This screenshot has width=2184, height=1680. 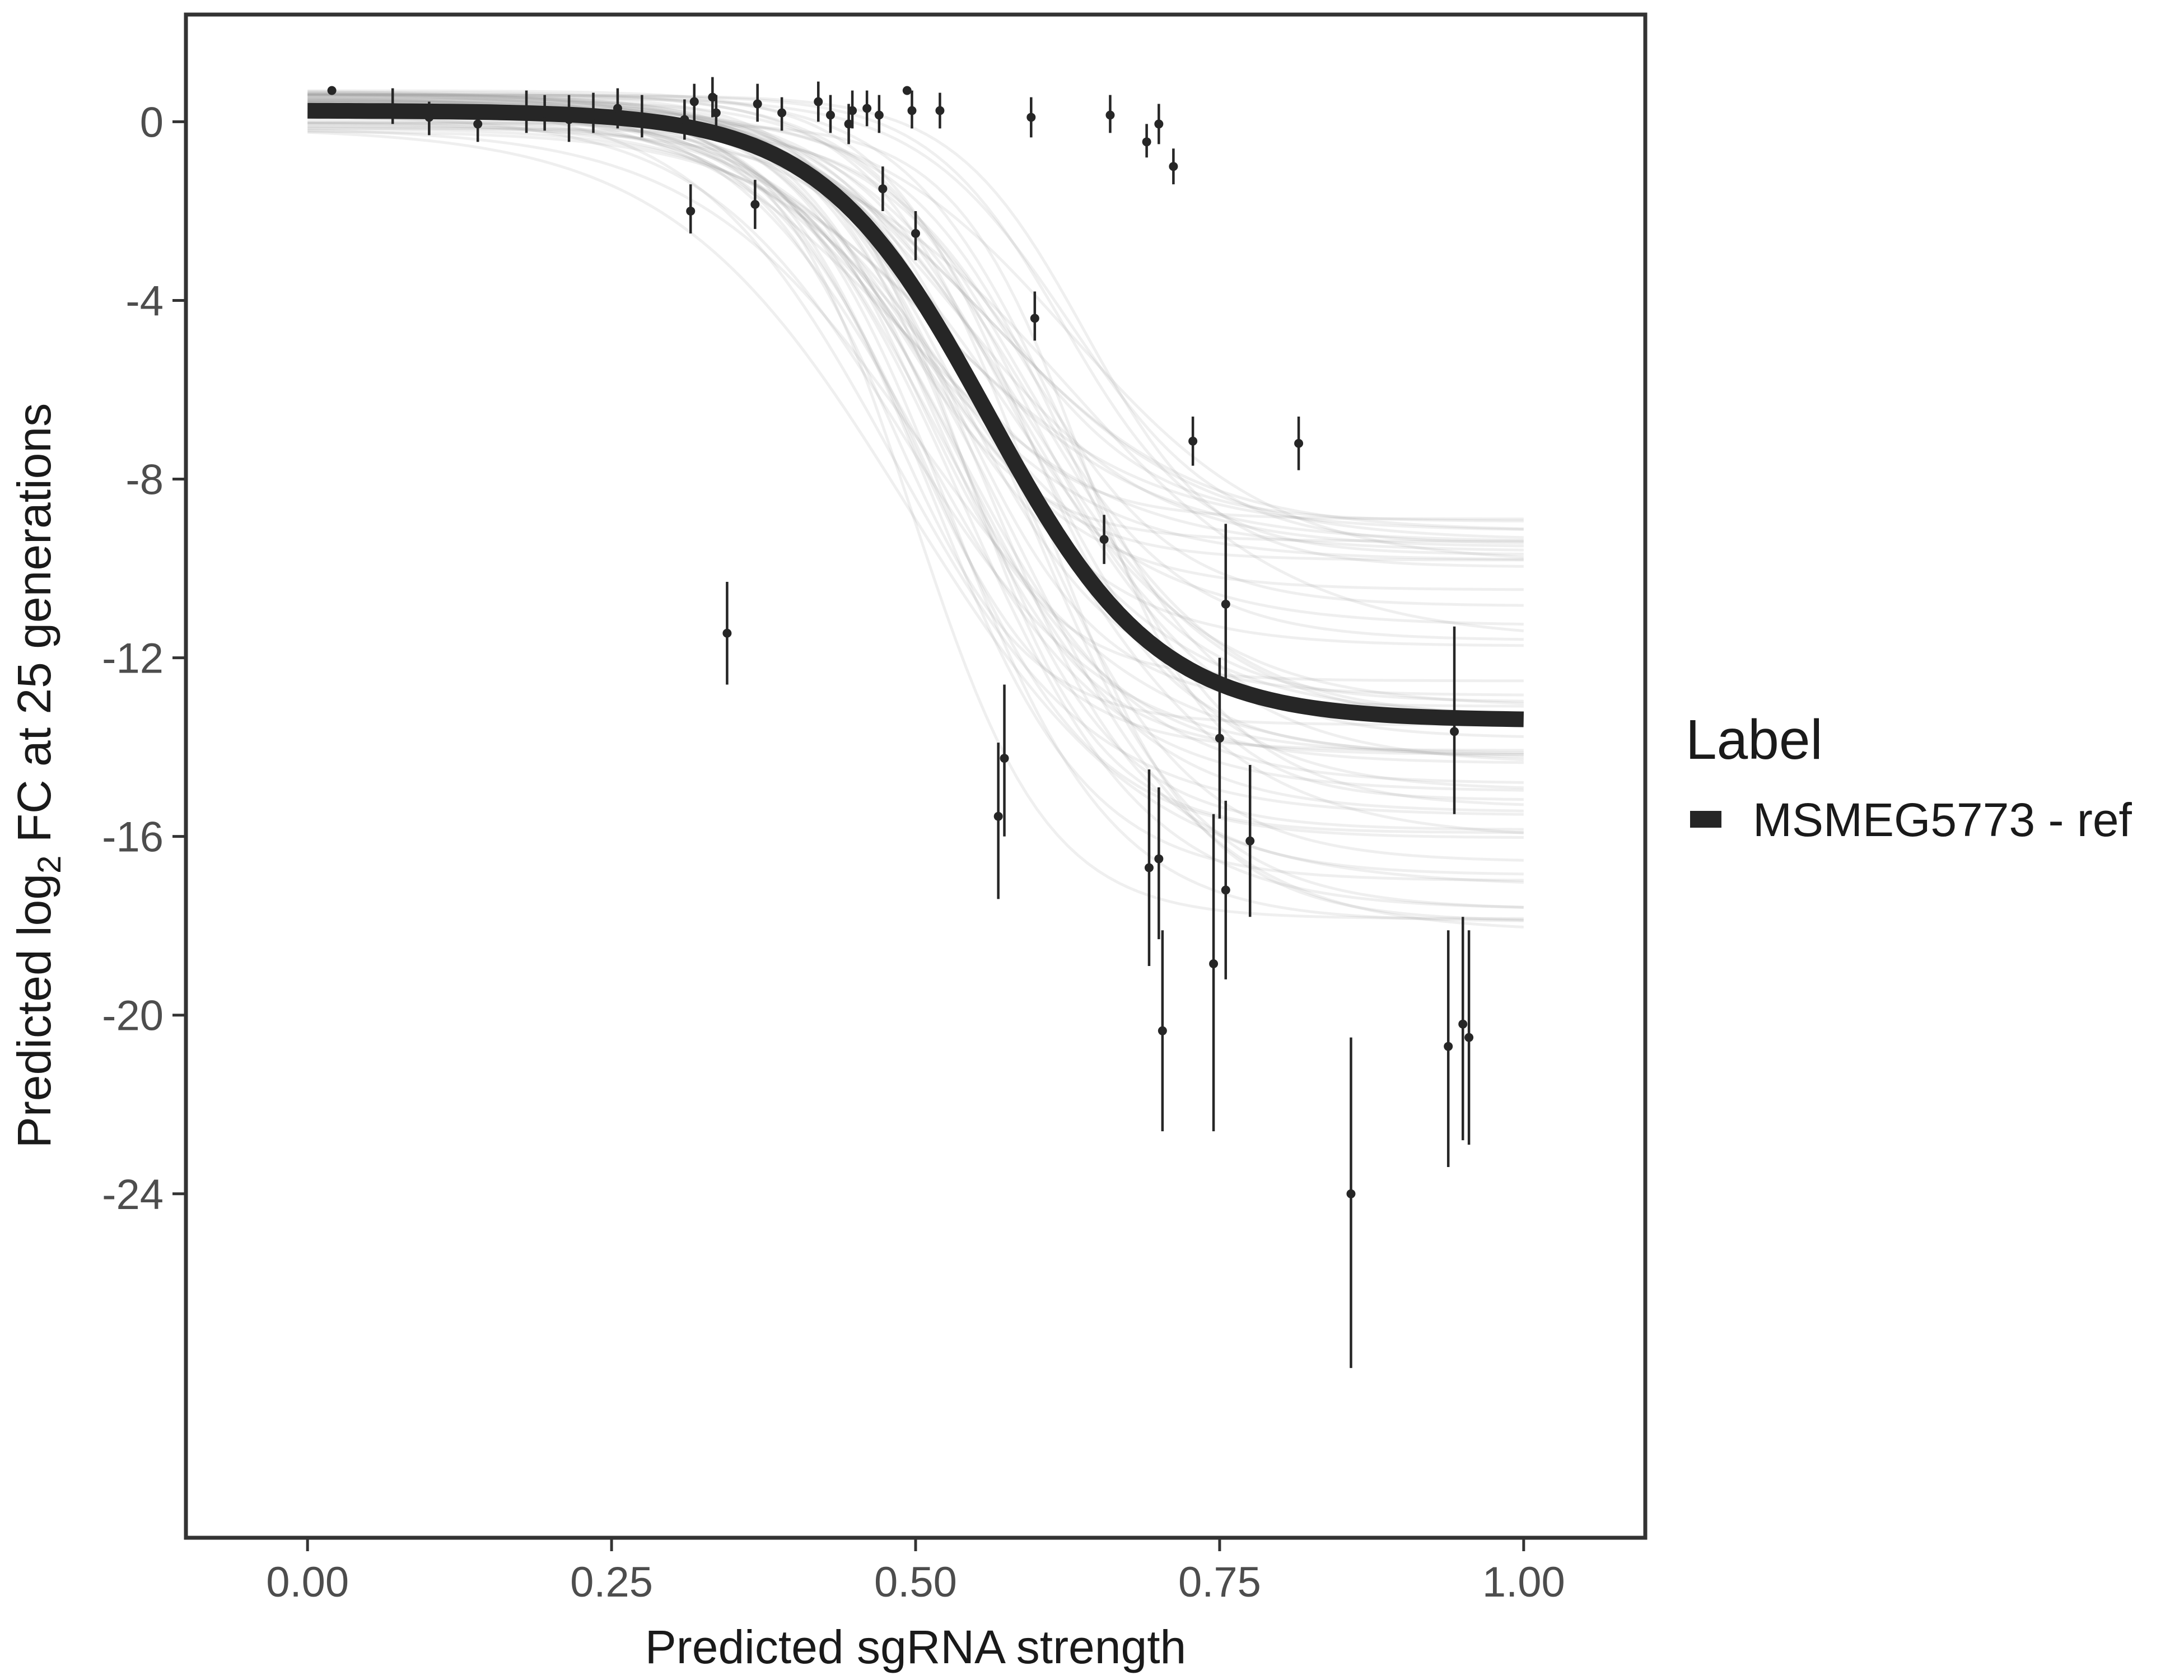 What do you see at coordinates (144, 301) in the screenshot?
I see `y-tick-label: -4` at bounding box center [144, 301].